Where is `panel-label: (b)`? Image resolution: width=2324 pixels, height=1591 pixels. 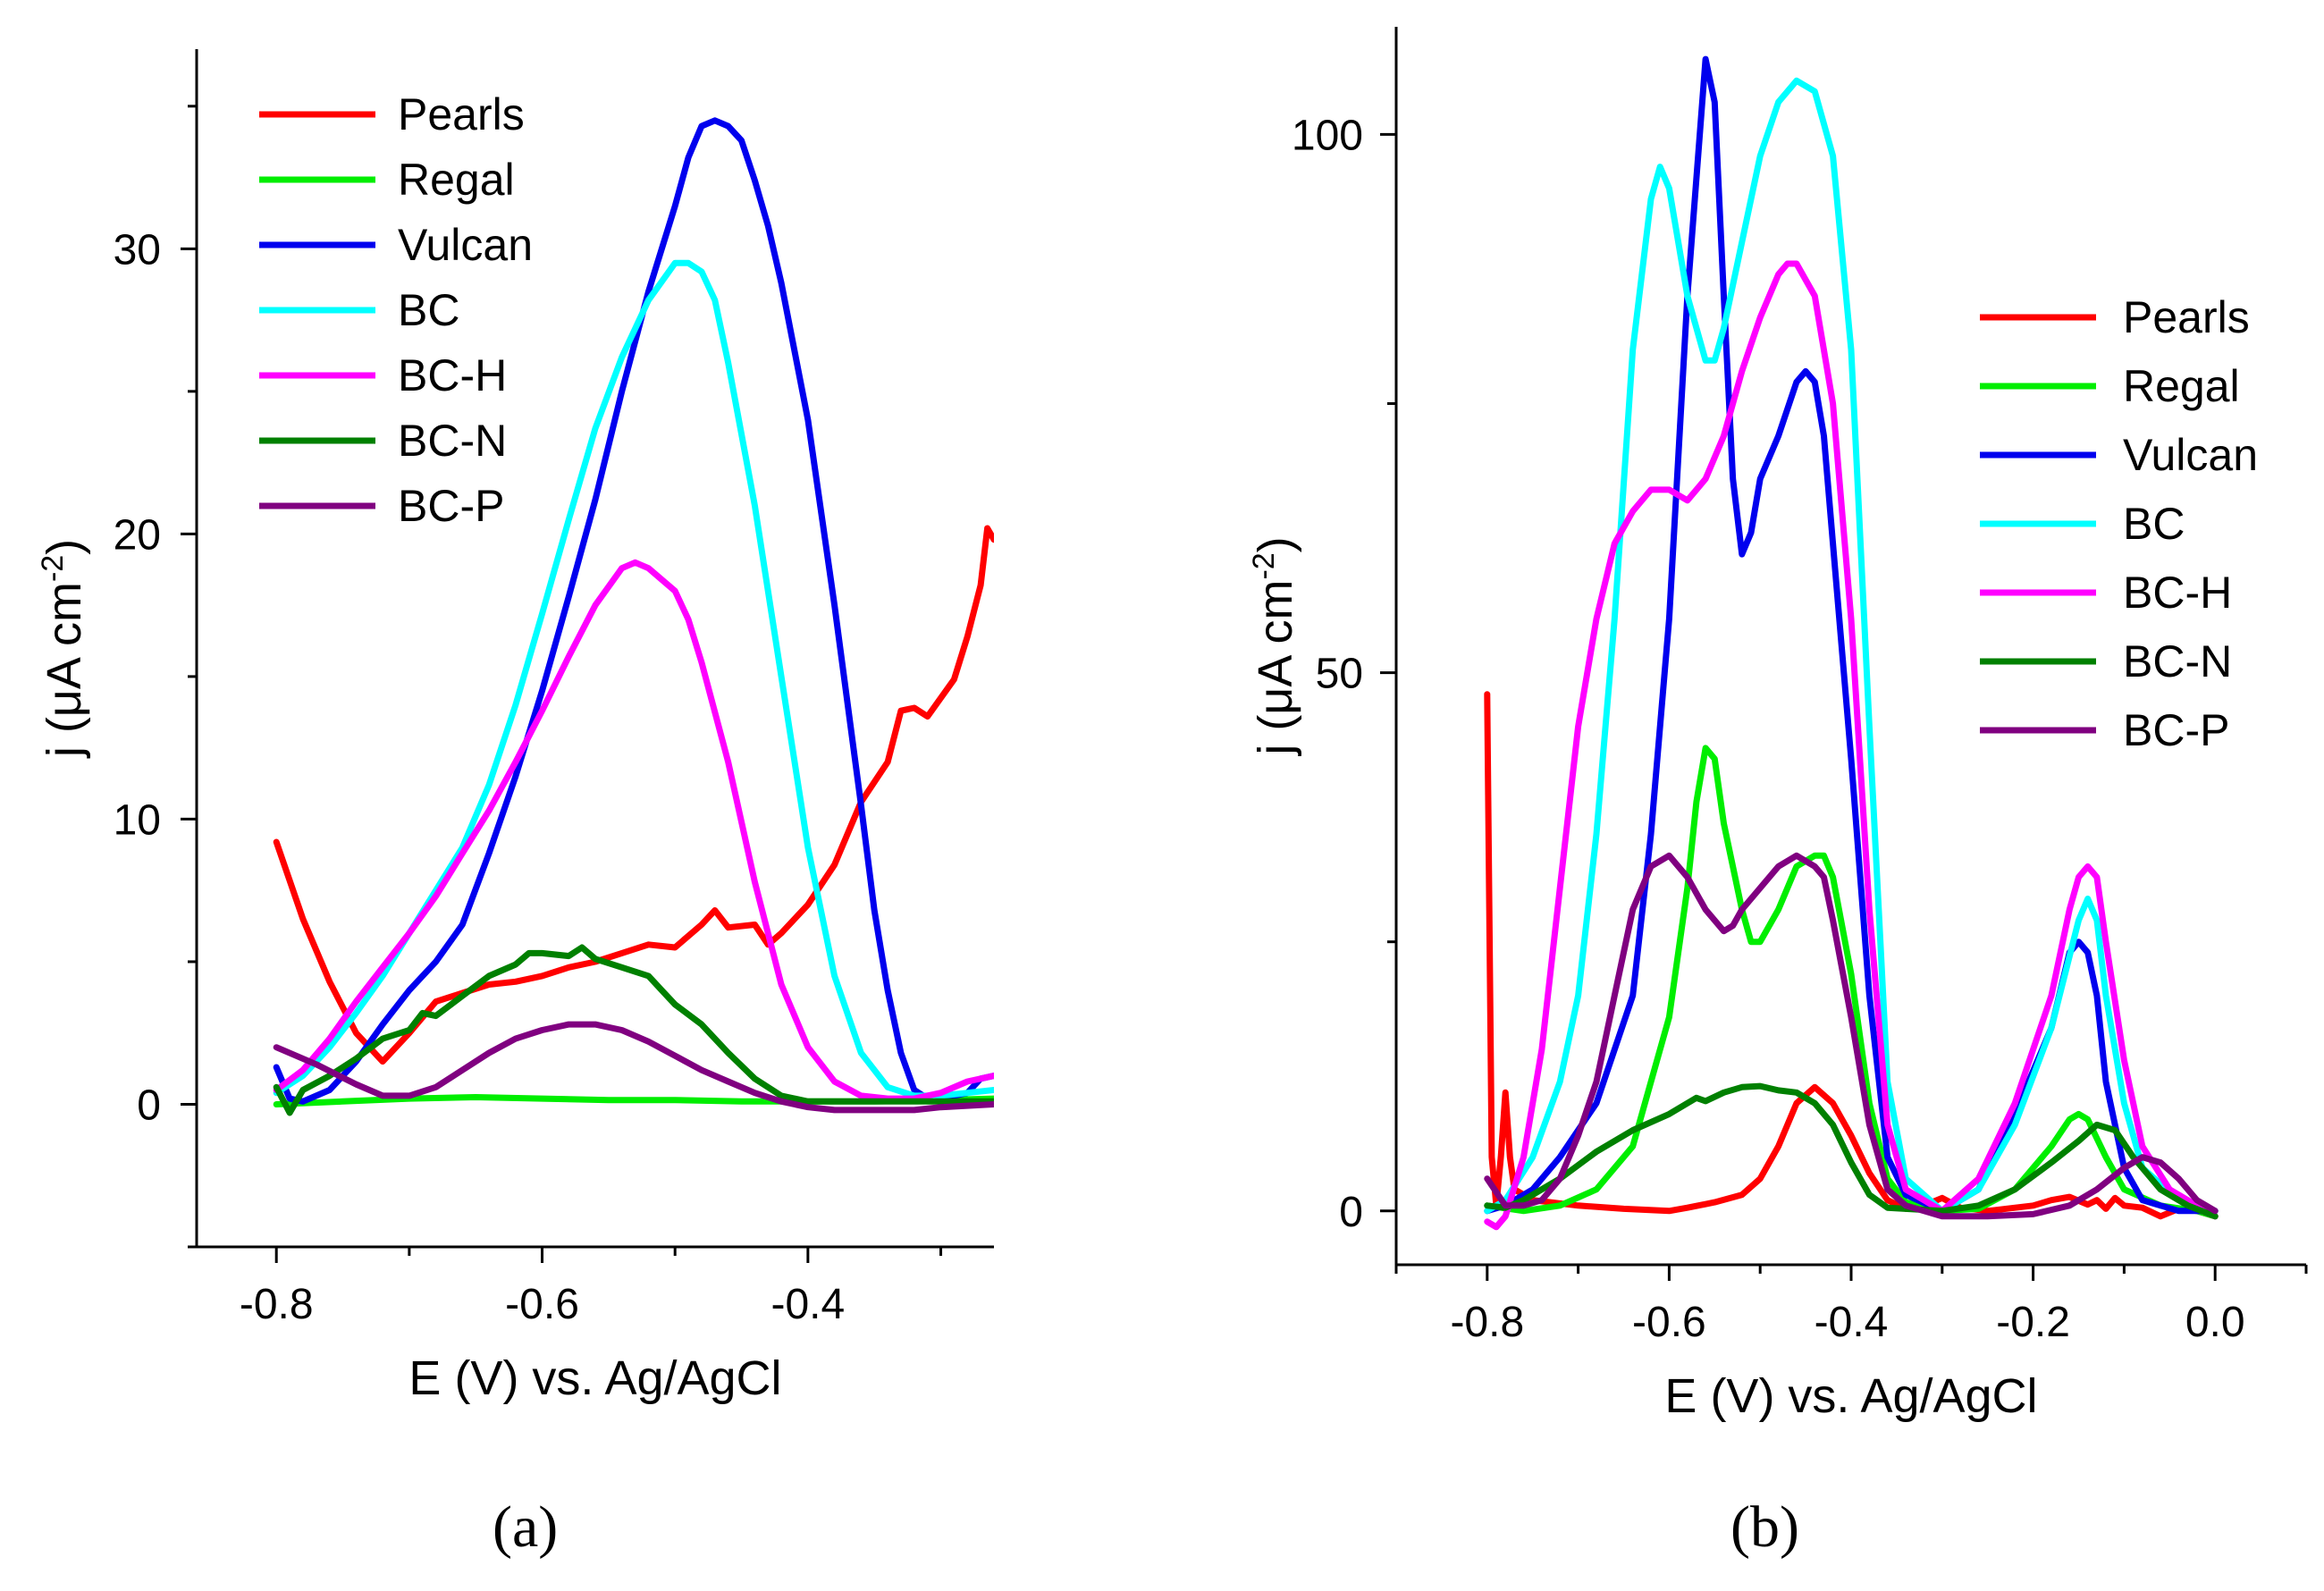 panel-label: (b) is located at coordinates (1764, 1527).